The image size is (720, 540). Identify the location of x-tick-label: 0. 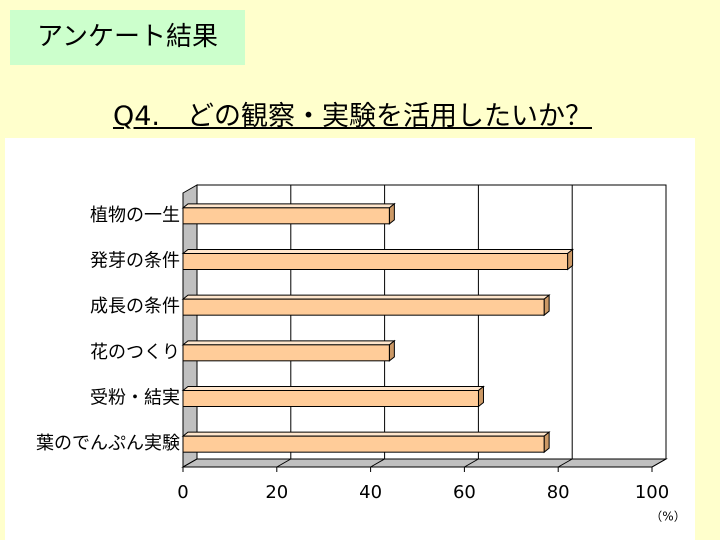
(182, 492).